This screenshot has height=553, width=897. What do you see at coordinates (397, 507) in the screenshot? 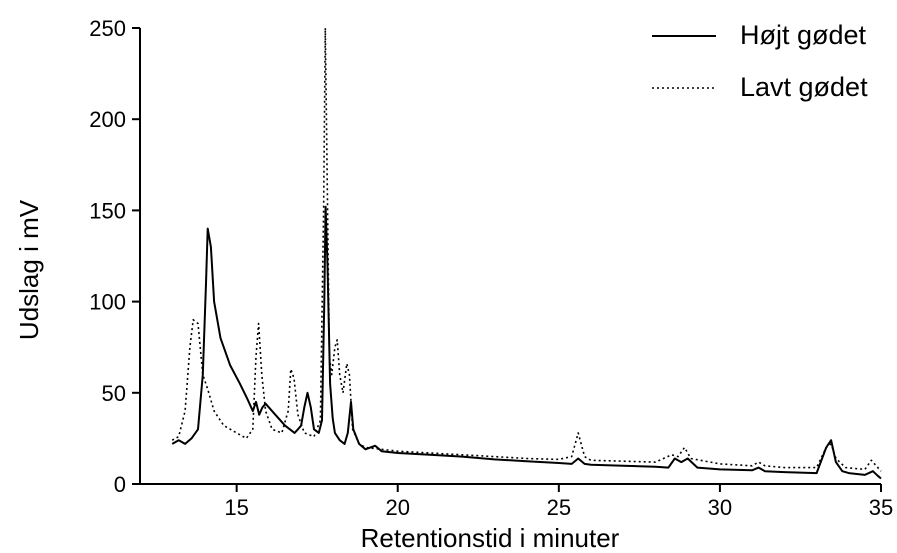
I see `x-tick-label: 20` at bounding box center [397, 507].